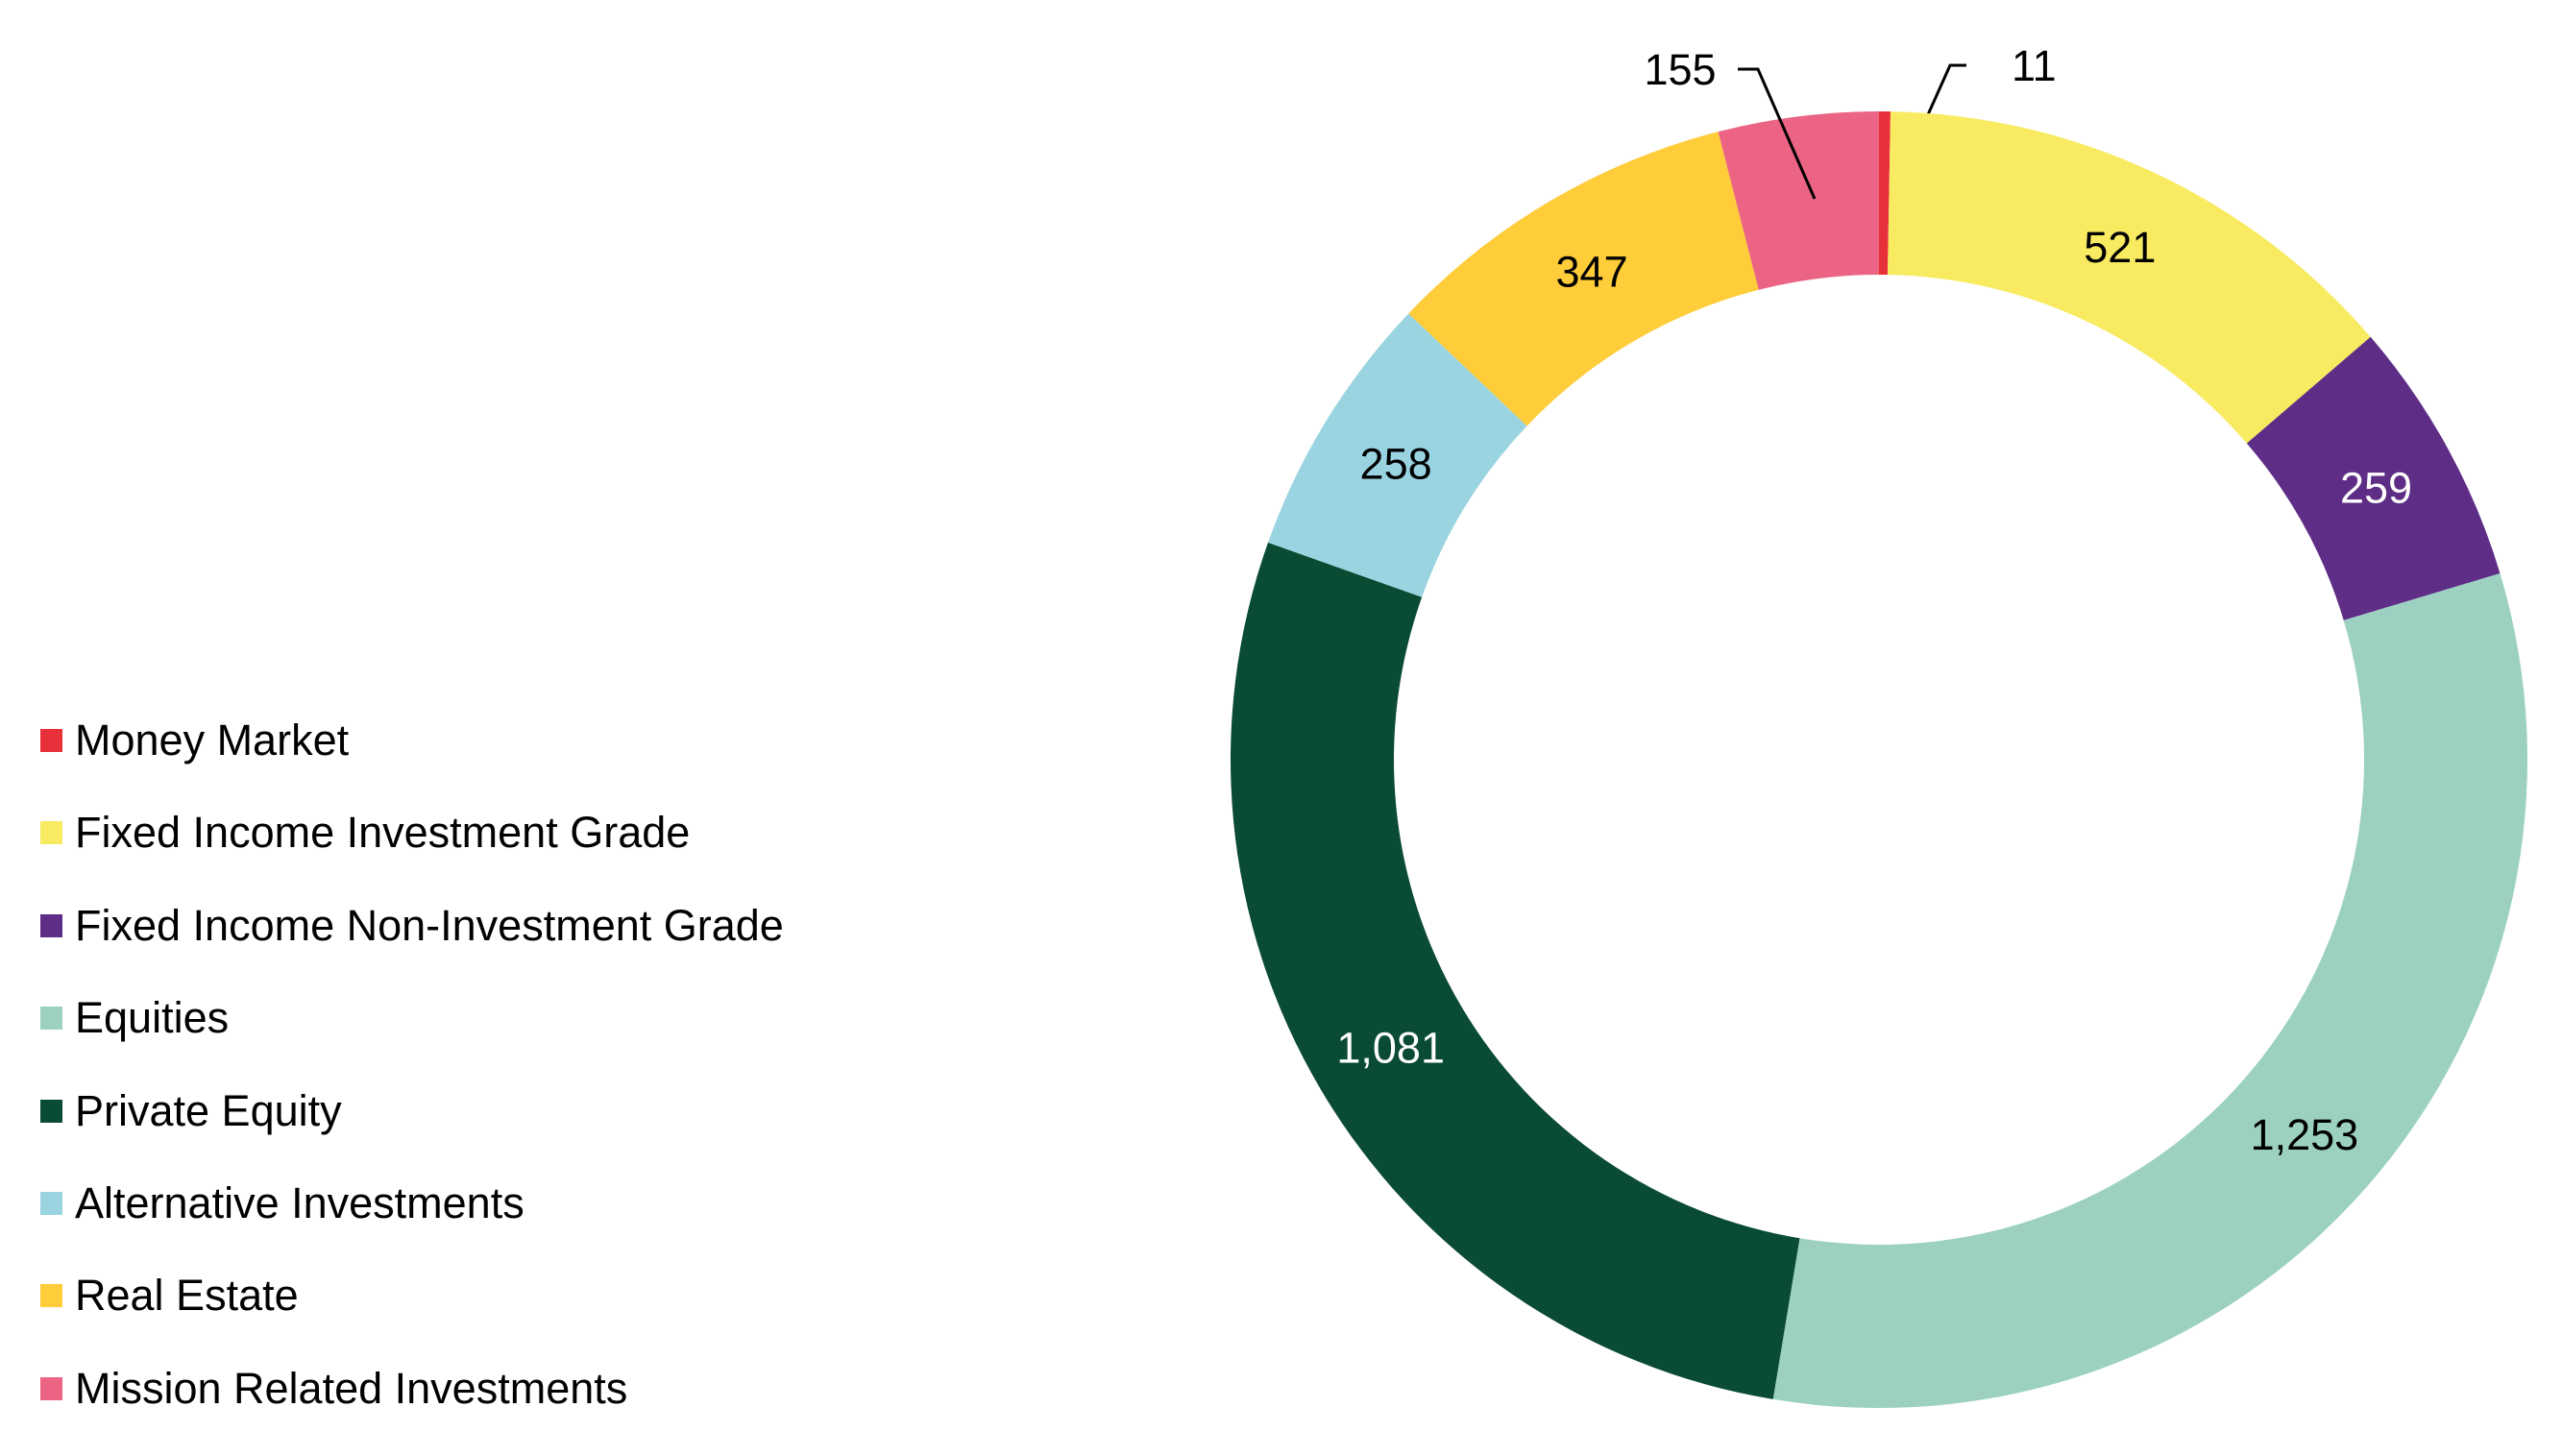 This screenshot has height=1456, width=2562. I want to click on data-label: 347, so click(1592, 272).